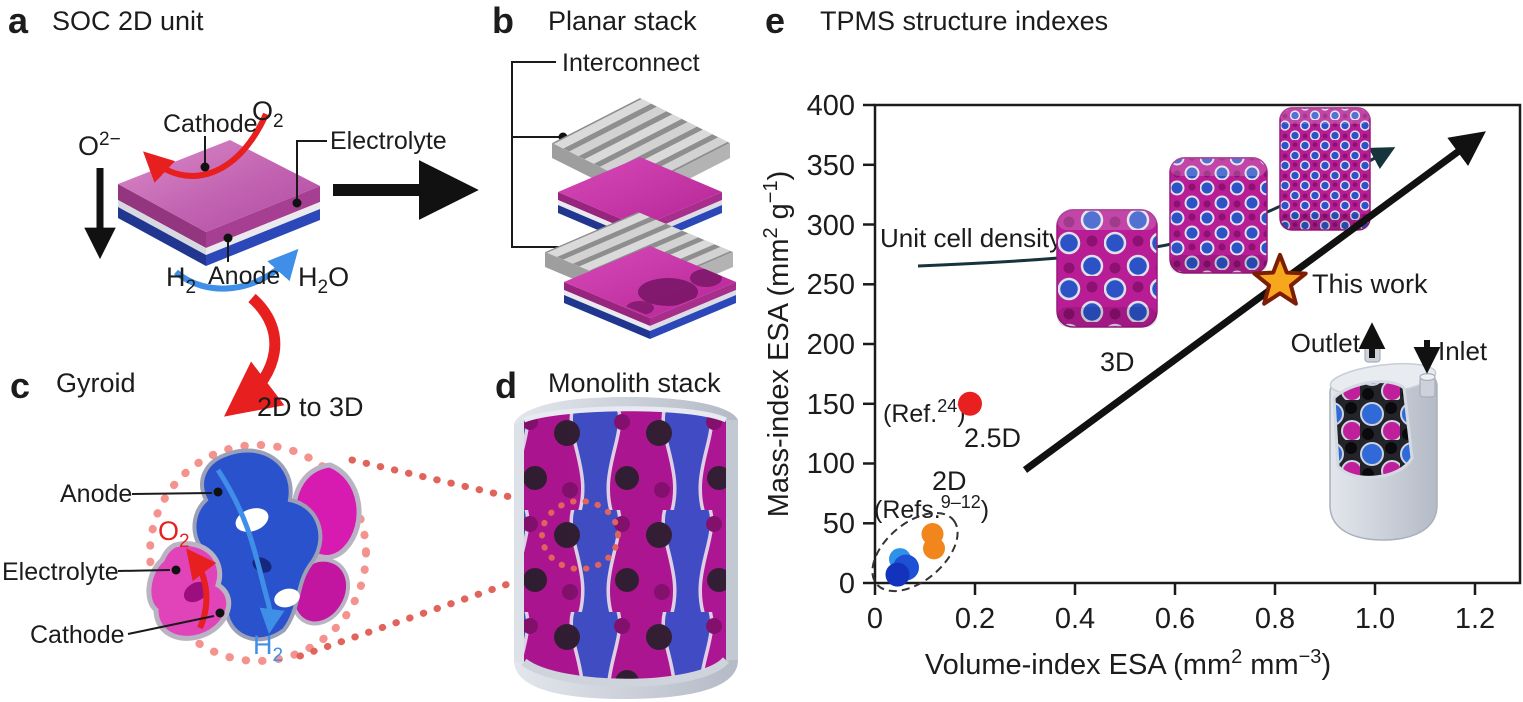 The image size is (1523, 702). I want to click on panel-a-letter: a, so click(18, 20).